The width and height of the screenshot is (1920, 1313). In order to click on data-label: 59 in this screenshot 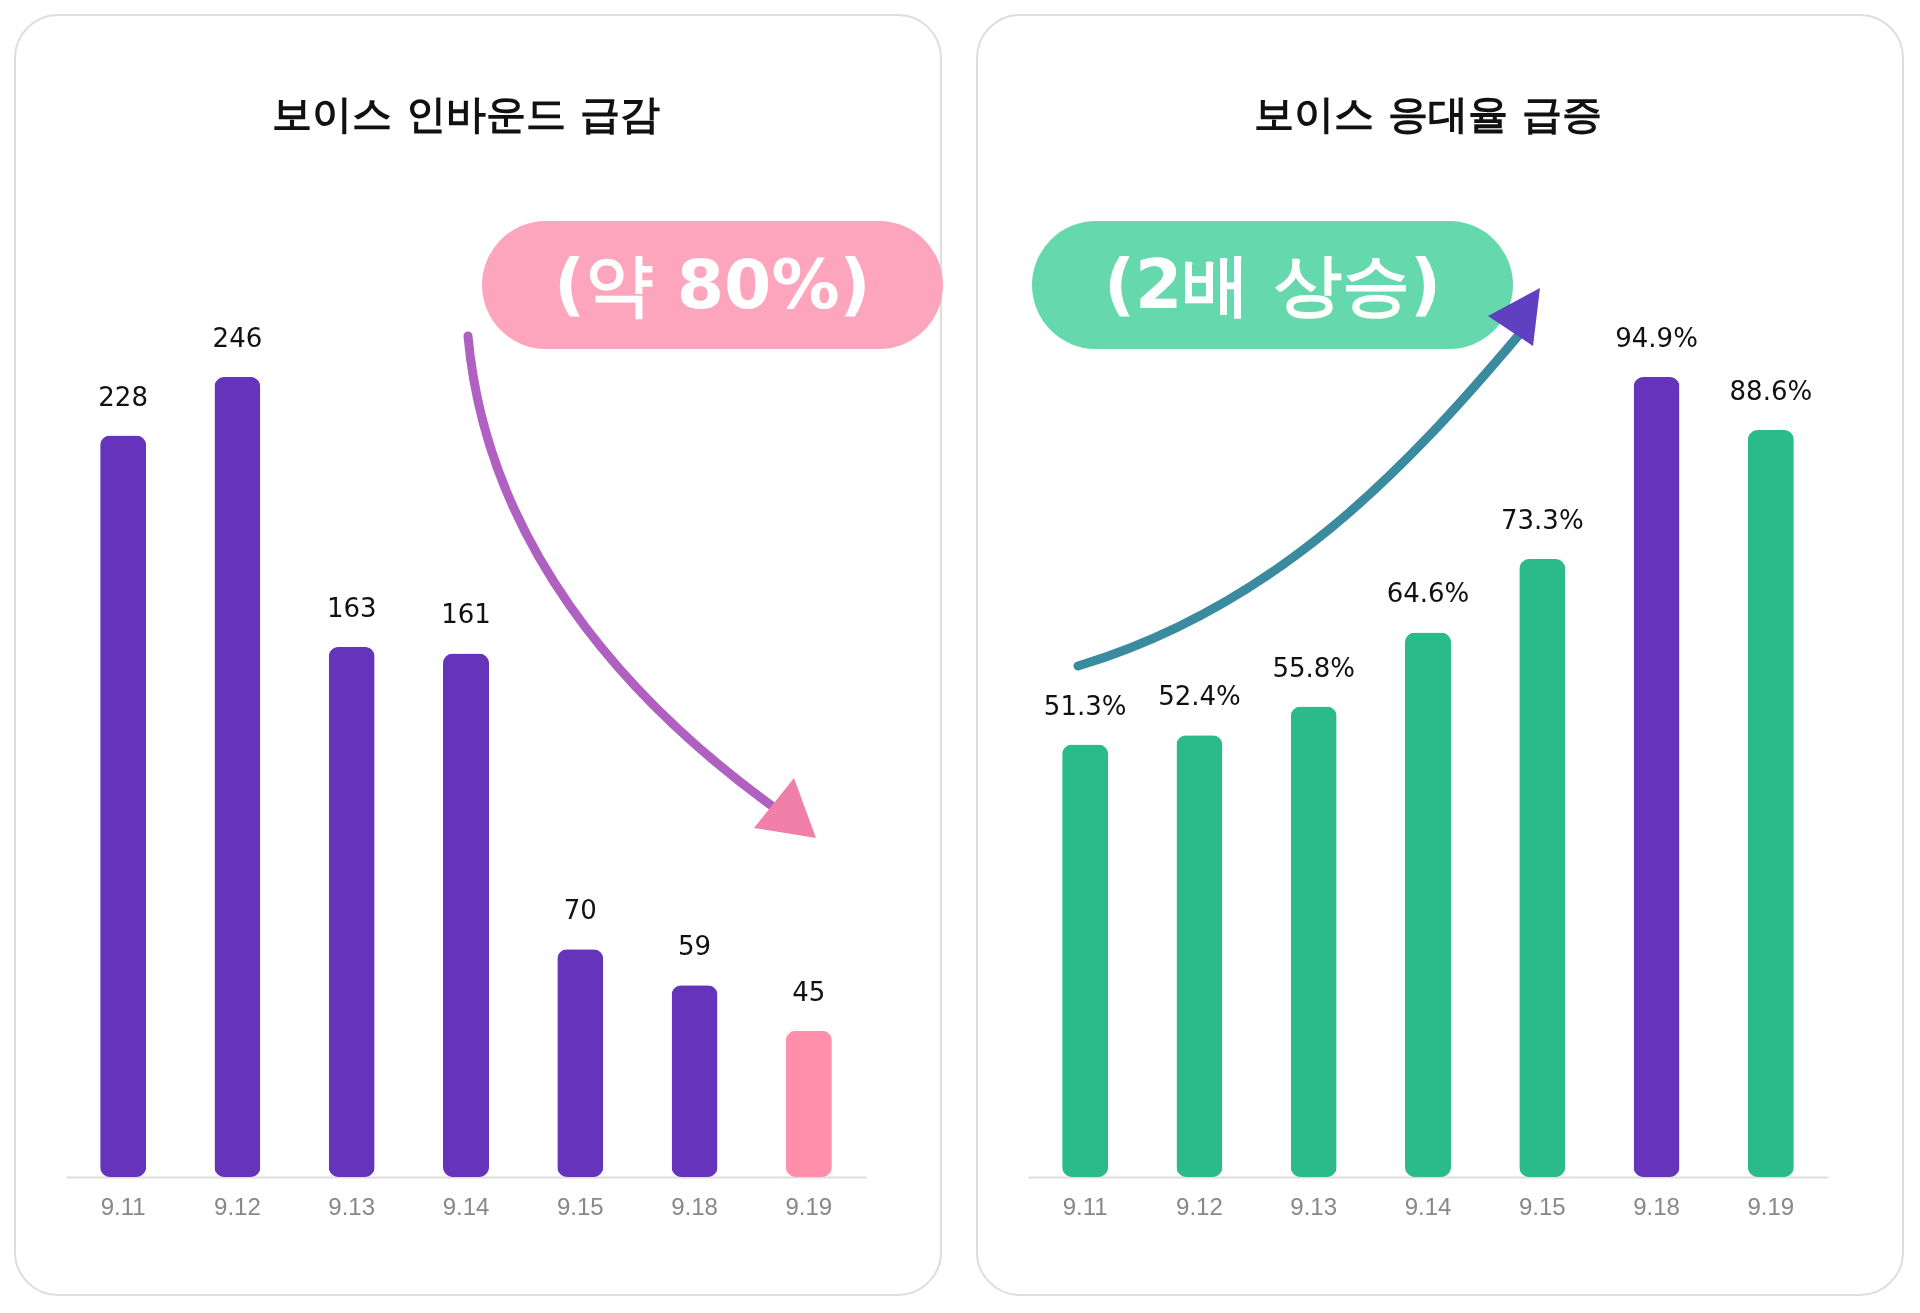, I will do `click(695, 946)`.